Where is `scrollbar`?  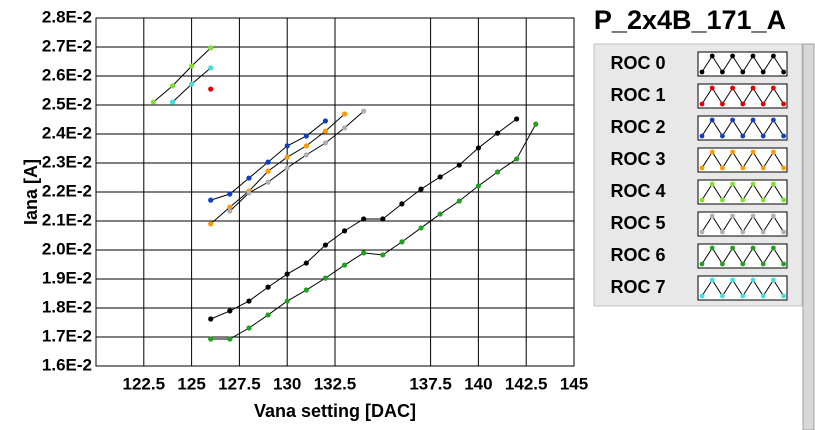 scrollbar is located at coordinates (808, 236).